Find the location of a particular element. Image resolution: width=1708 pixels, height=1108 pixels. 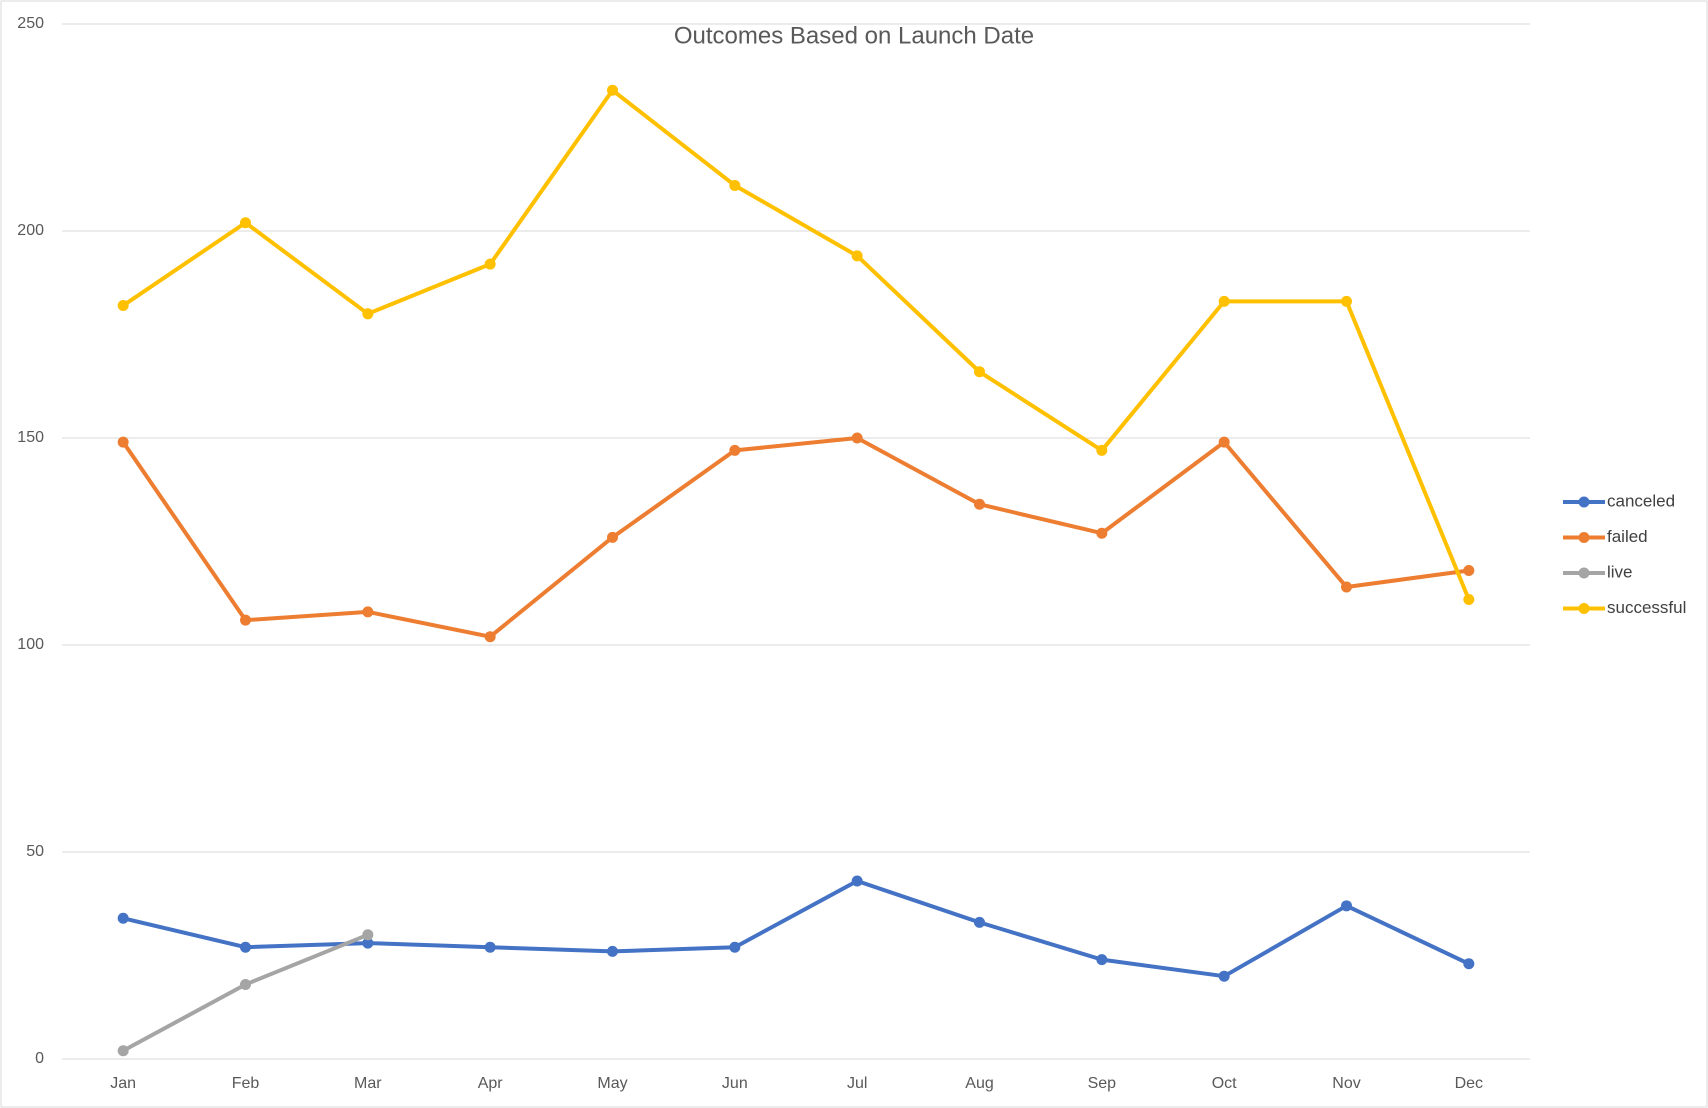

x-tick-label: Jul is located at coordinates (857, 1083).